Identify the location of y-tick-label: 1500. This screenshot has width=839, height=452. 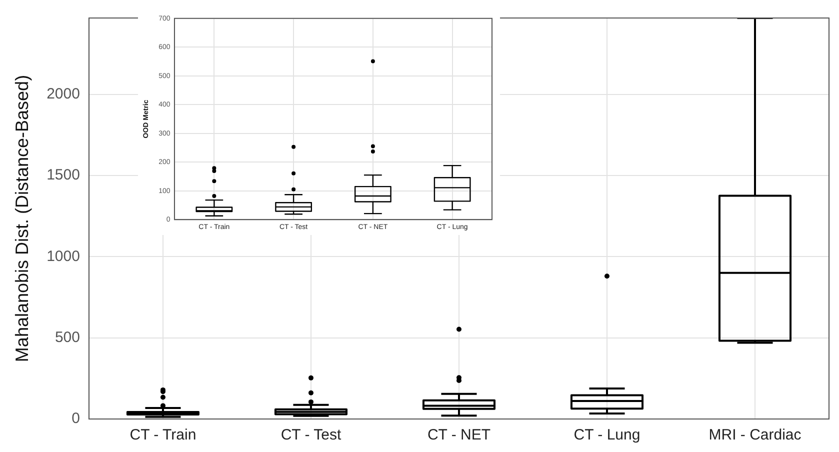
(63, 175).